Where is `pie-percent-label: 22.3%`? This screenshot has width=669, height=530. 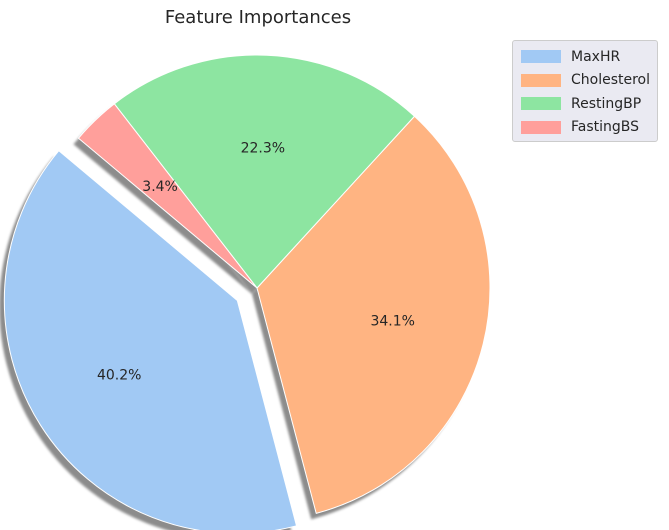
pie-percent-label: 22.3% is located at coordinates (263, 148).